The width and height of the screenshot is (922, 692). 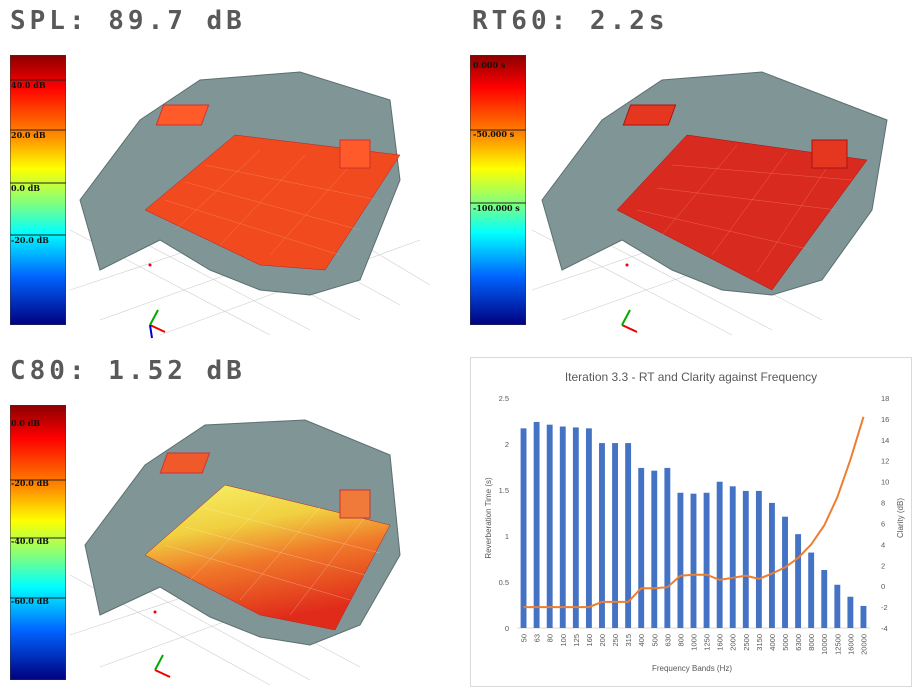 What do you see at coordinates (900, 518) in the screenshot?
I see `y2-axis-label: Clarity (dB)` at bounding box center [900, 518].